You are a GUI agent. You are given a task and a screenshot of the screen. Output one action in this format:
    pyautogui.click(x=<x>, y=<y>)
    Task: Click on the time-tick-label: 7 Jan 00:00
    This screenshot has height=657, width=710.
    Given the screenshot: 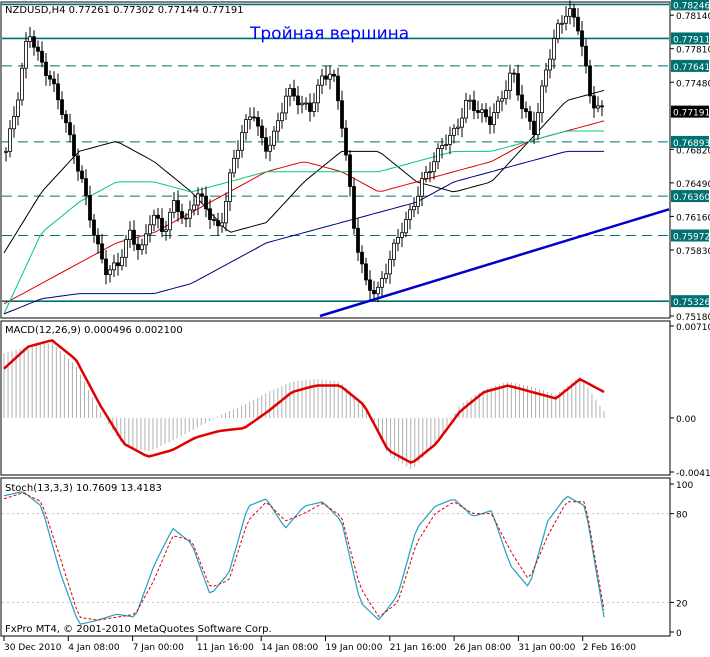 What is the action you would take?
    pyautogui.click(x=159, y=648)
    